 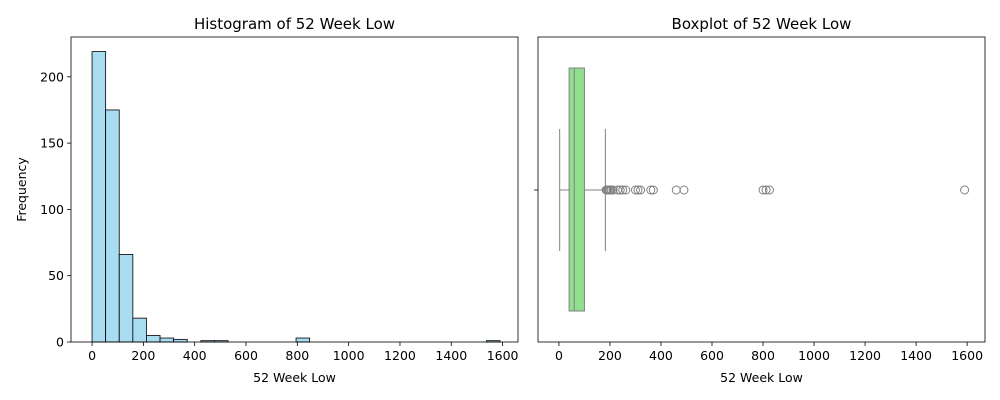 What do you see at coordinates (52, 143) in the screenshot?
I see `histogram-y-tick-label: 150` at bounding box center [52, 143].